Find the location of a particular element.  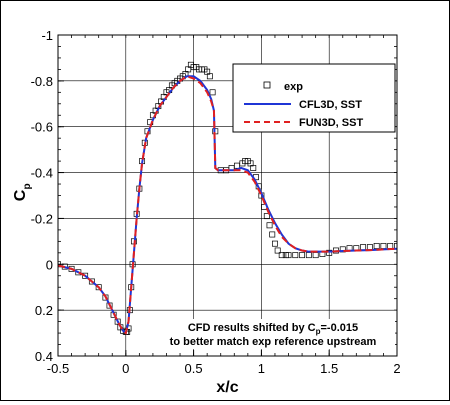

x-tick-label: 1.5 is located at coordinates (329, 368).